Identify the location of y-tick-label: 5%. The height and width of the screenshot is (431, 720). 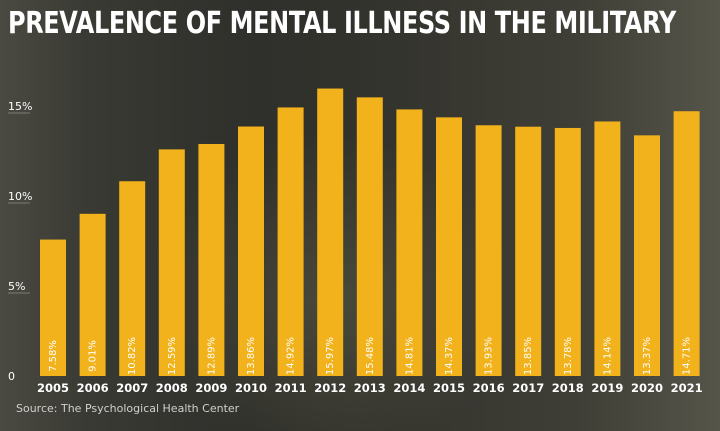
(16, 286).